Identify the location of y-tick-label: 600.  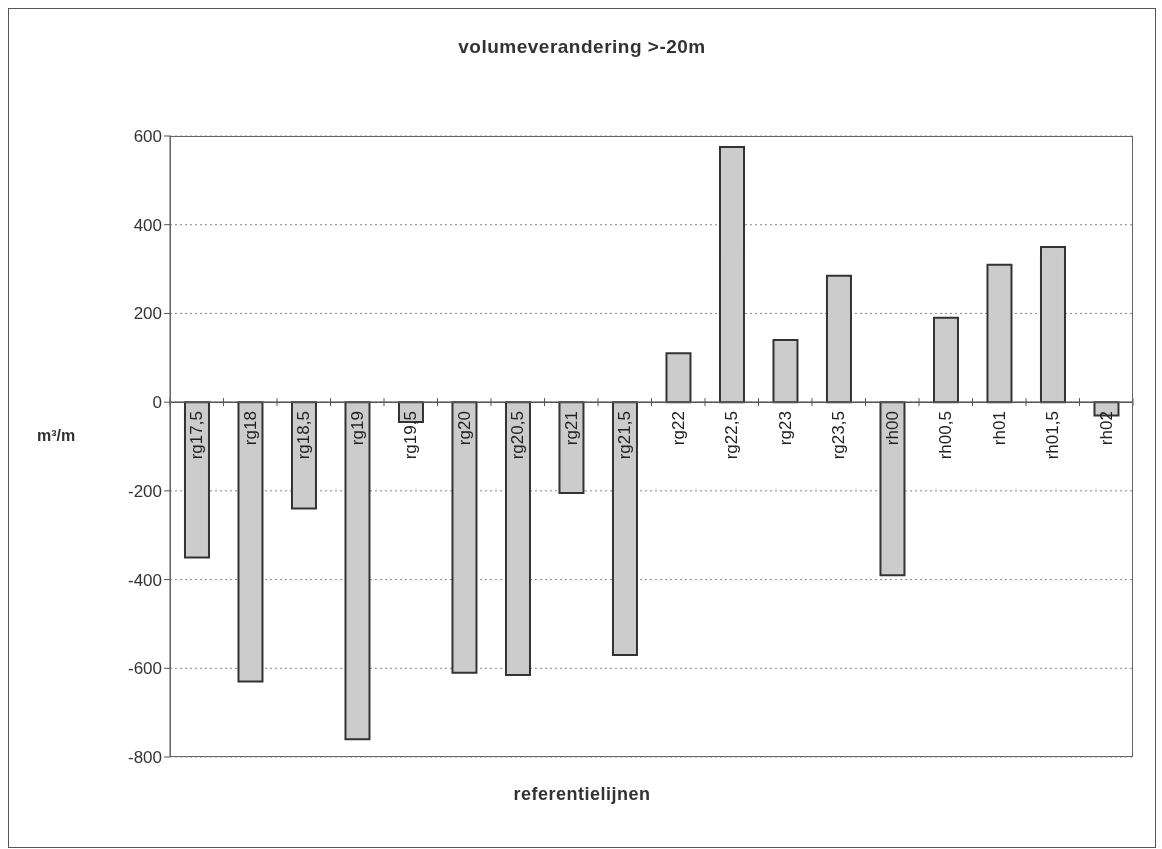
(147, 137).